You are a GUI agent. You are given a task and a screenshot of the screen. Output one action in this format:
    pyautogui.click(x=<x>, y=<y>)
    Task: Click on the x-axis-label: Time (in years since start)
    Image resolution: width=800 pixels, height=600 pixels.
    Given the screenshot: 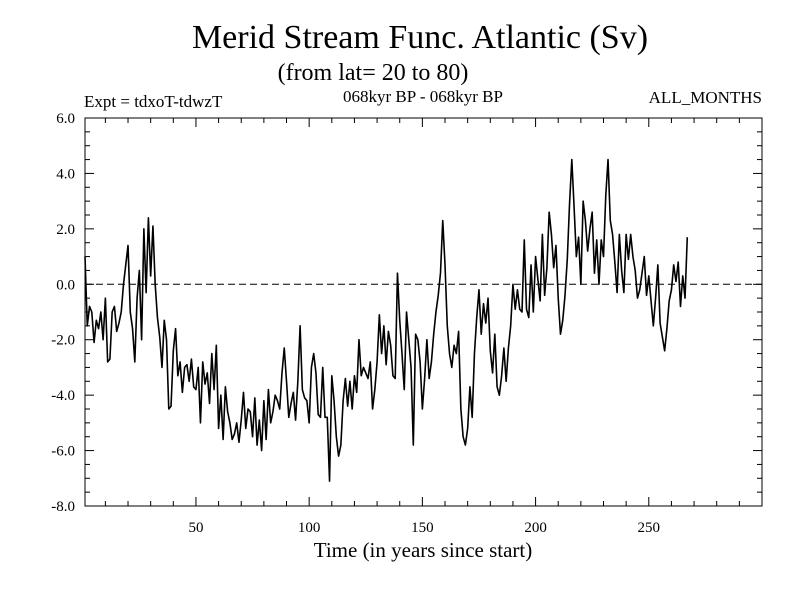 What is the action you would take?
    pyautogui.click(x=423, y=550)
    